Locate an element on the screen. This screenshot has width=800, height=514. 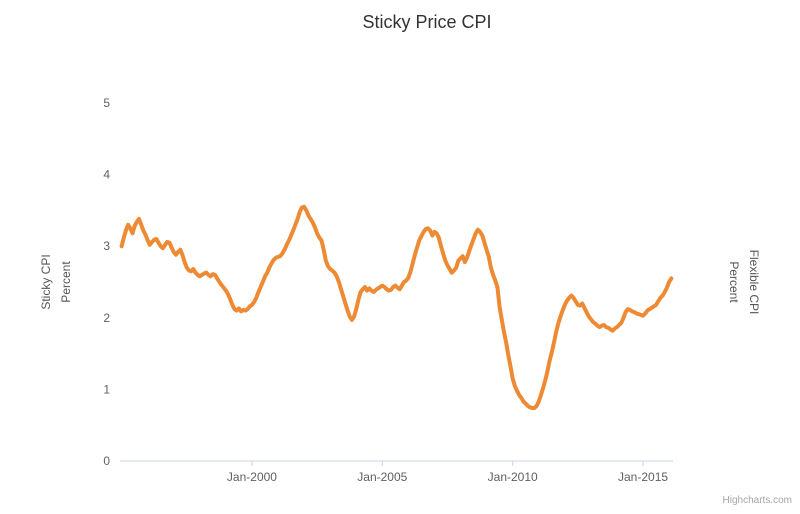
y-axis-tick-label: 3 is located at coordinates (106, 246).